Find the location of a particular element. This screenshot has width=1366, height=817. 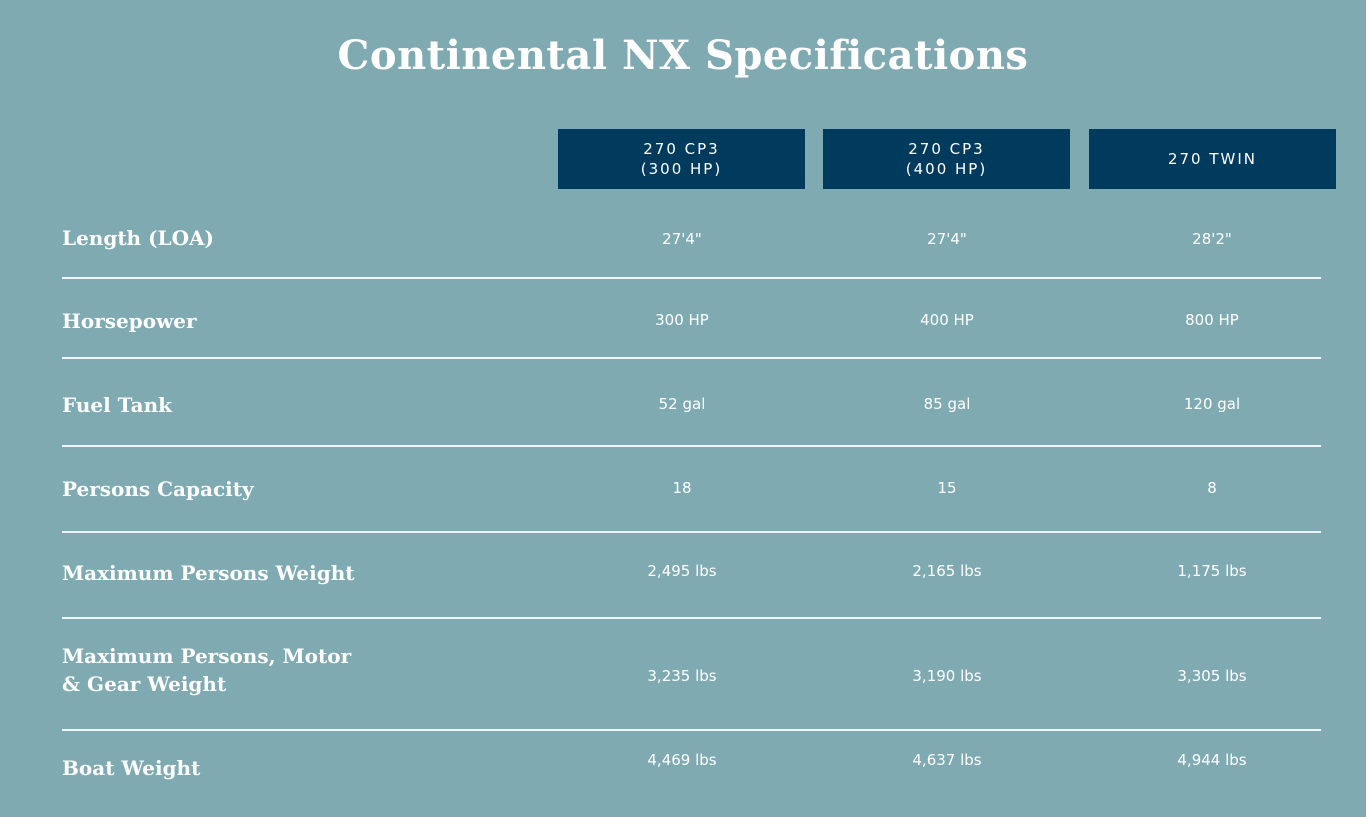

row-label: Fuel Tank is located at coordinates (117, 405).